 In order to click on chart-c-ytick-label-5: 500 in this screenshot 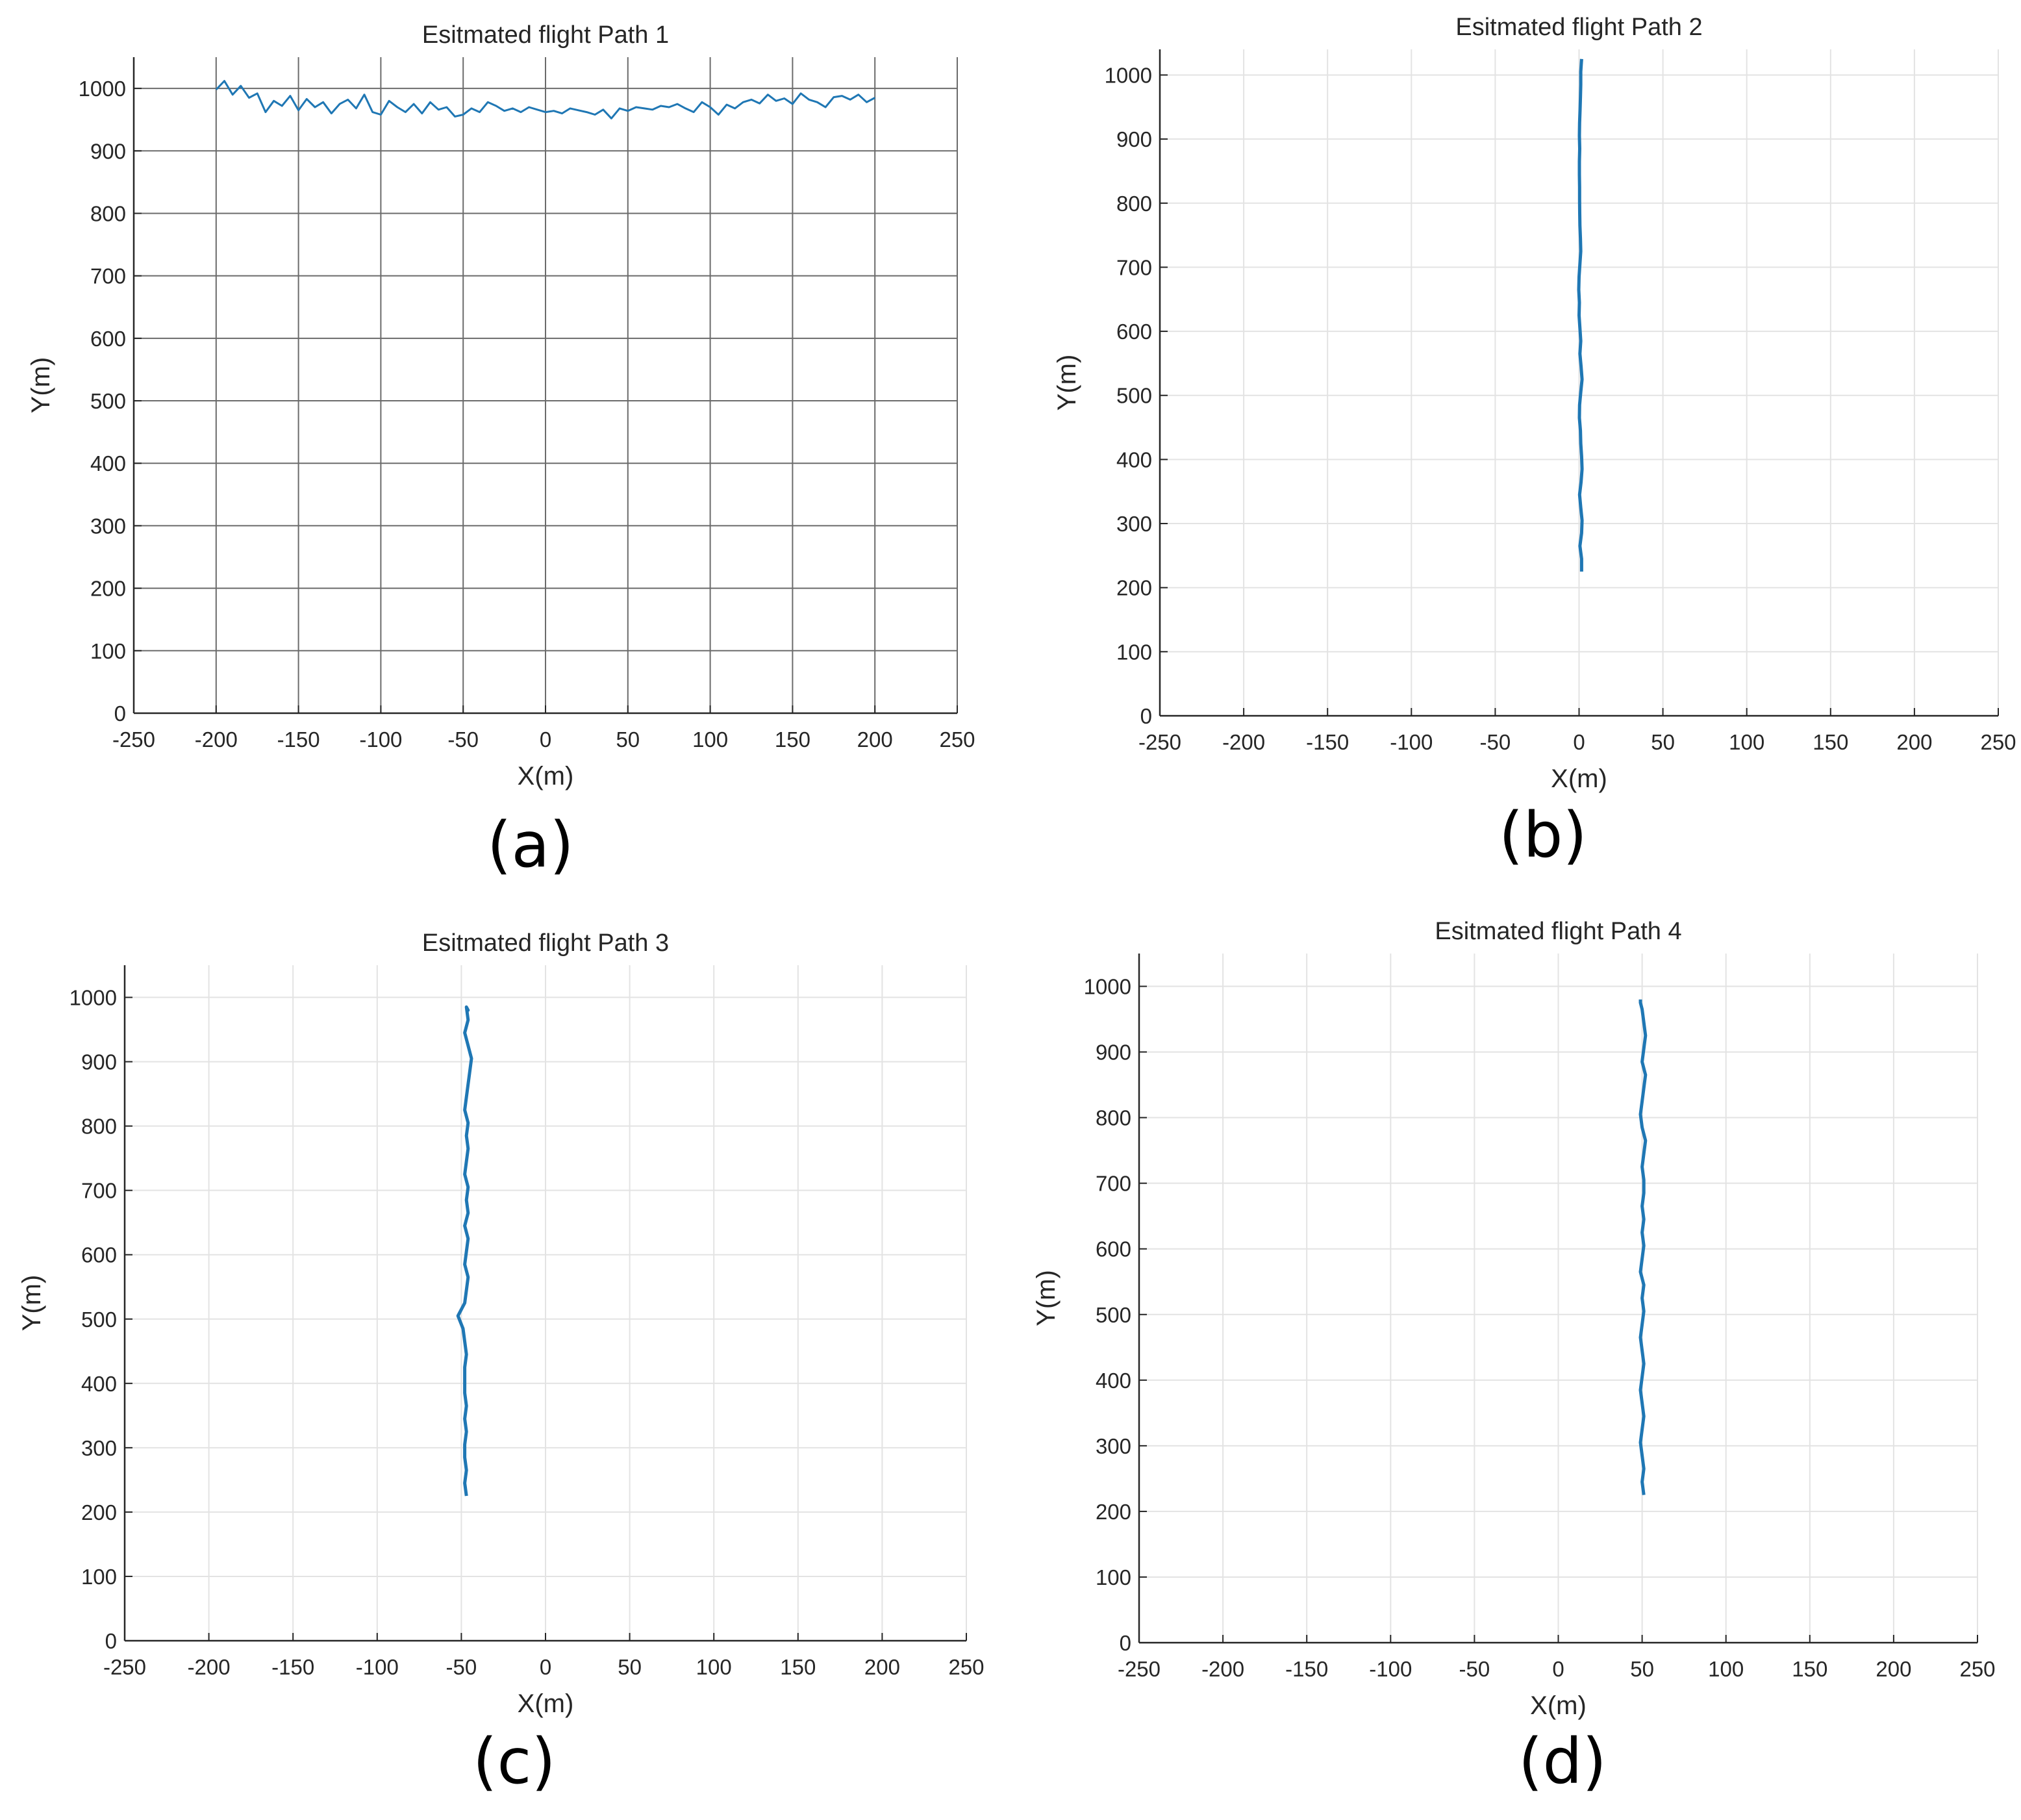, I will do `click(99, 1320)`.